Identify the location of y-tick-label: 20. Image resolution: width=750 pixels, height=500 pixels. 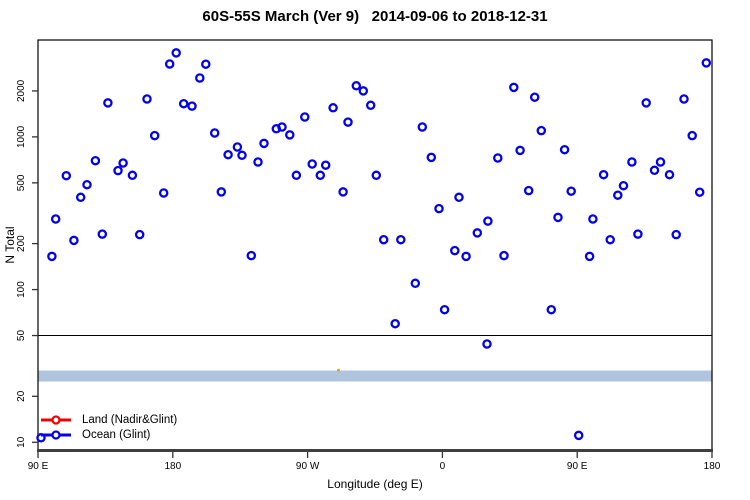
(21, 396).